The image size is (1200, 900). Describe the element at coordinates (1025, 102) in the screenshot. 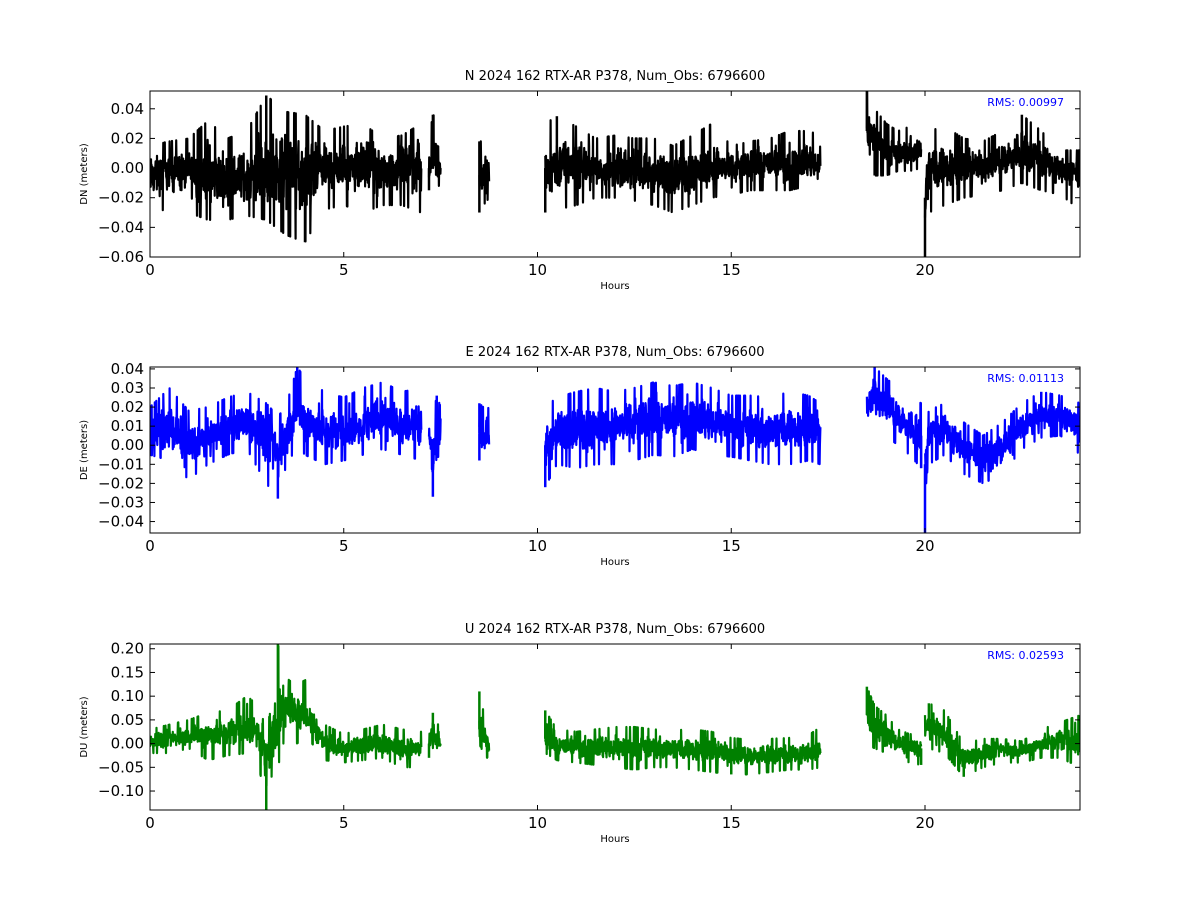

I see `rms-annotation: RMS: 0.00997` at that location.